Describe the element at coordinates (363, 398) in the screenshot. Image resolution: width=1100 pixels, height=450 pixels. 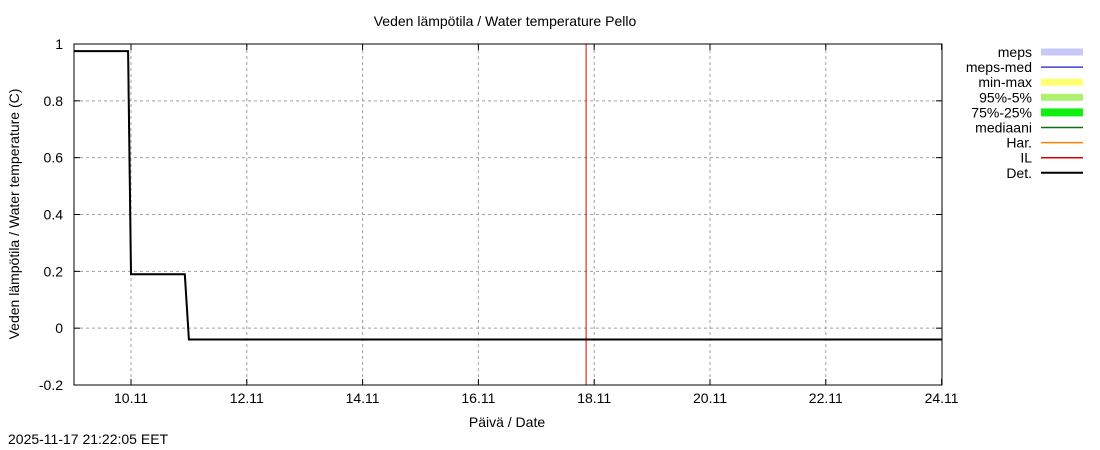
I see `x-tick-label: 14.11` at that location.